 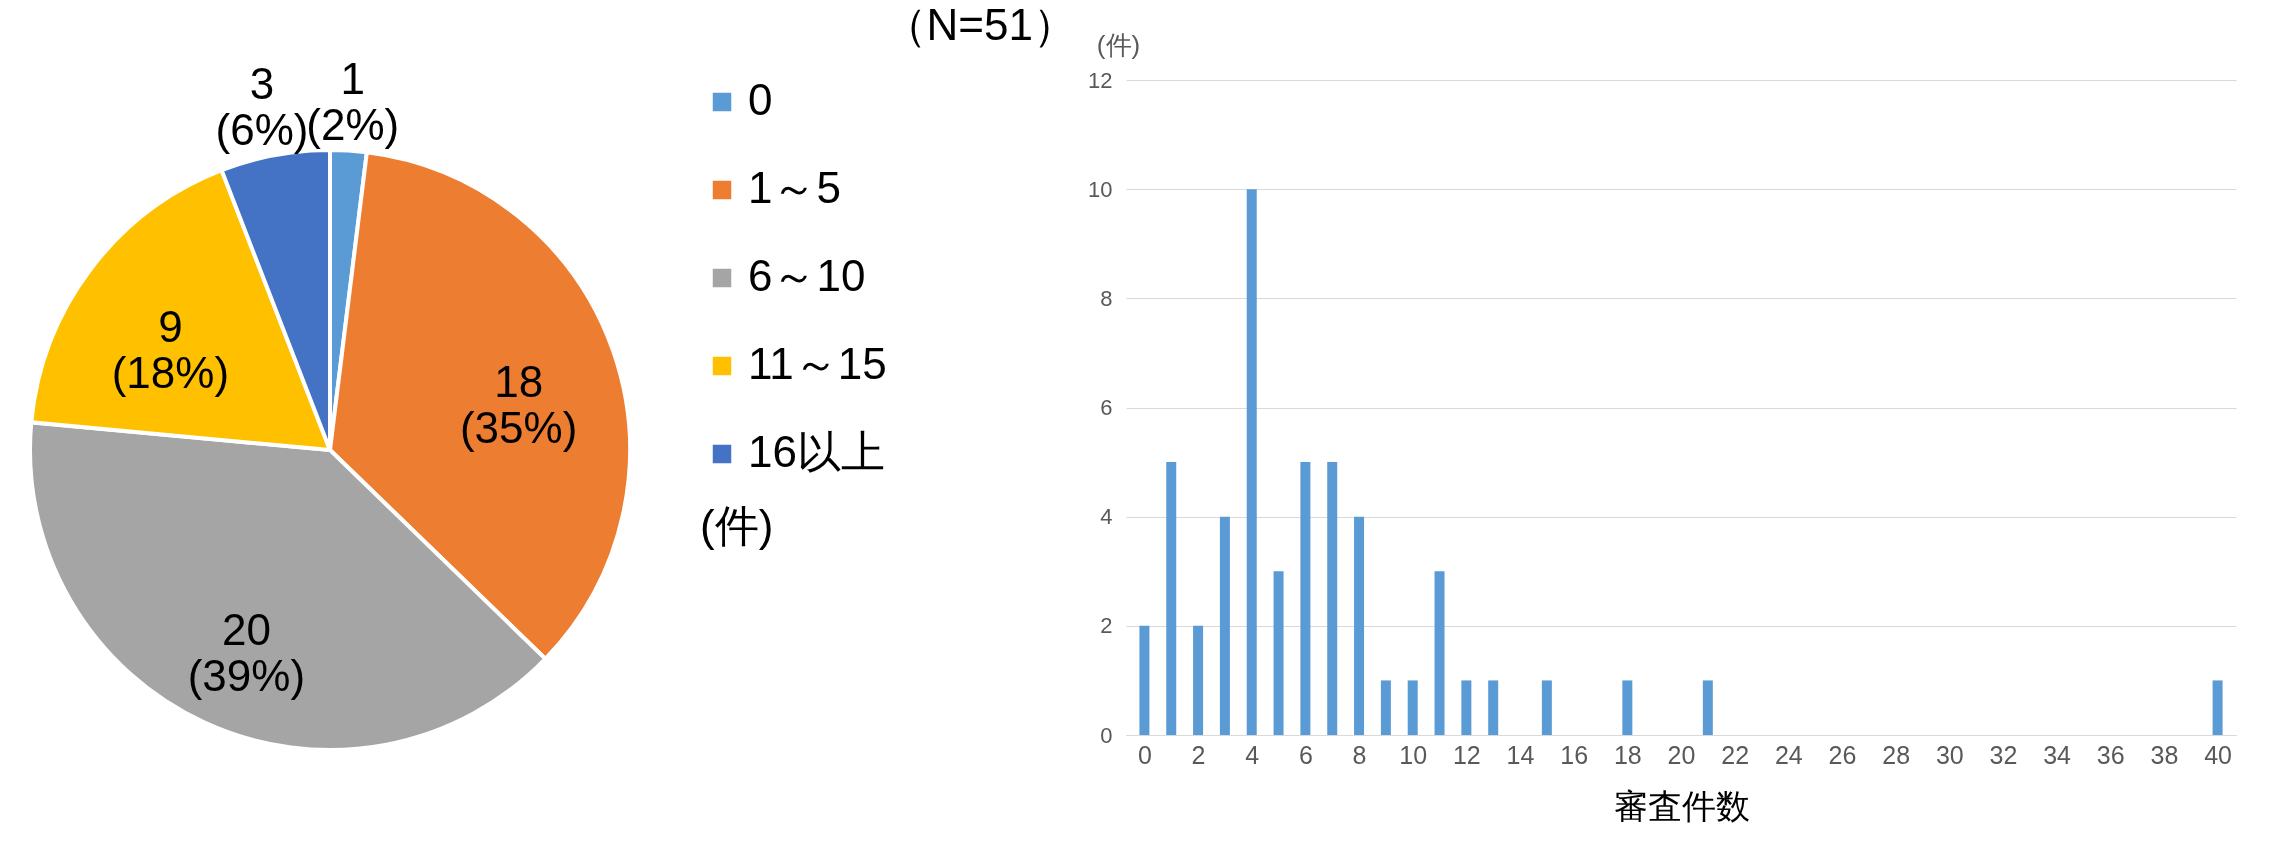 What do you see at coordinates (1144, 754) in the screenshot?
I see `x-tick-label: 0` at bounding box center [1144, 754].